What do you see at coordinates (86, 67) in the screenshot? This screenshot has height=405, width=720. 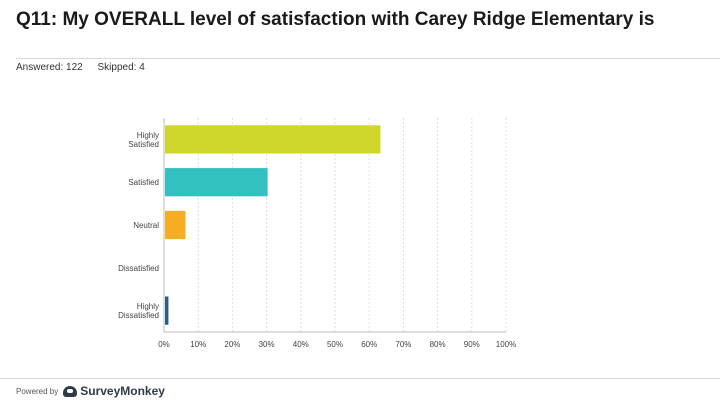 I see `response-meta: Answered: 122 Skipped: 4` at bounding box center [86, 67].